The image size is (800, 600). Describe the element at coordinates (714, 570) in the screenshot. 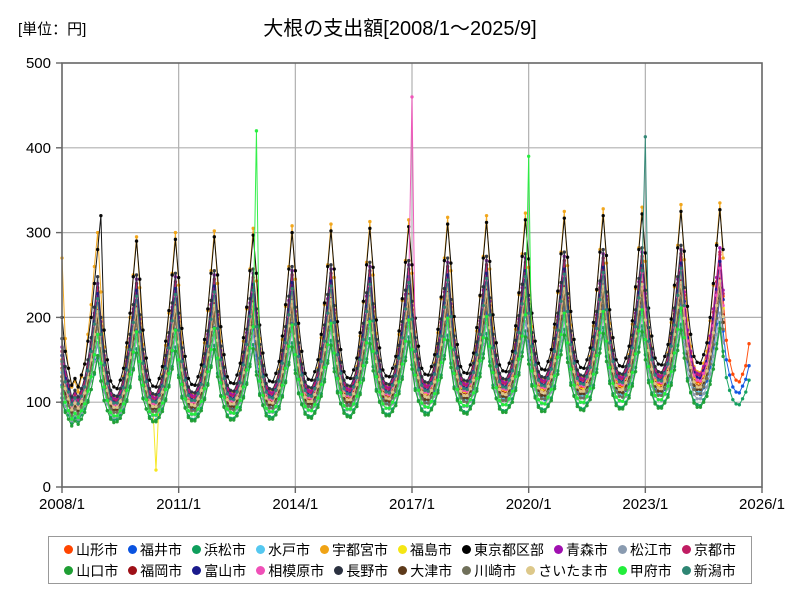

I see `legend-label: 新潟市` at that location.